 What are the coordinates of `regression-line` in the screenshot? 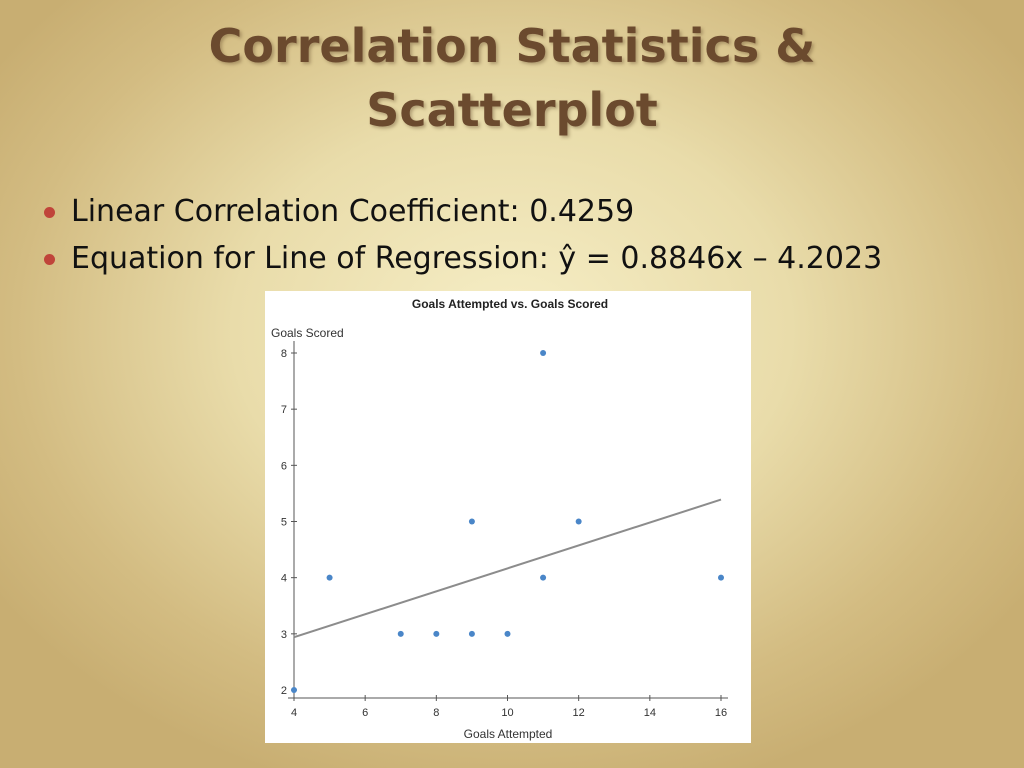 It's located at (507, 568).